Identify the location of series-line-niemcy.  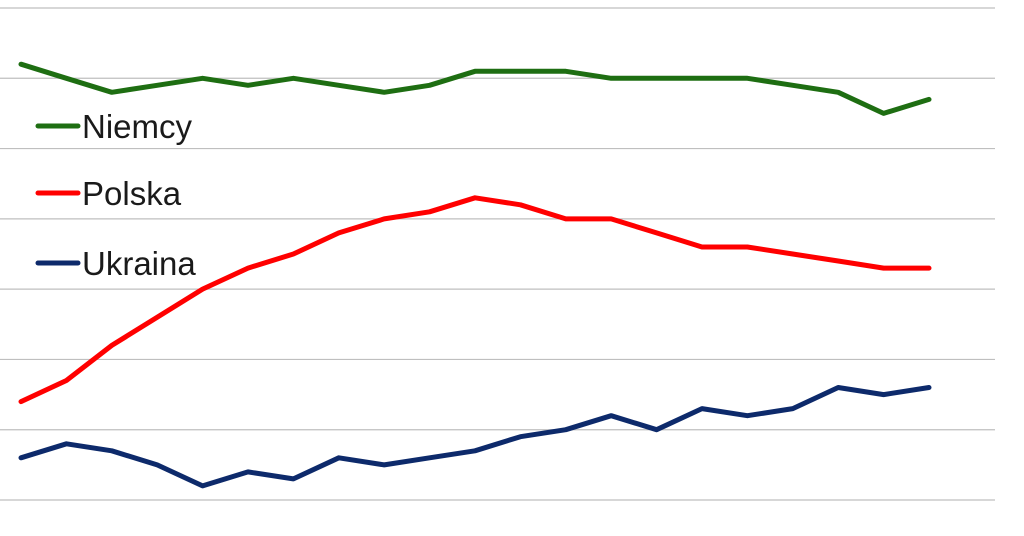
(475, 88).